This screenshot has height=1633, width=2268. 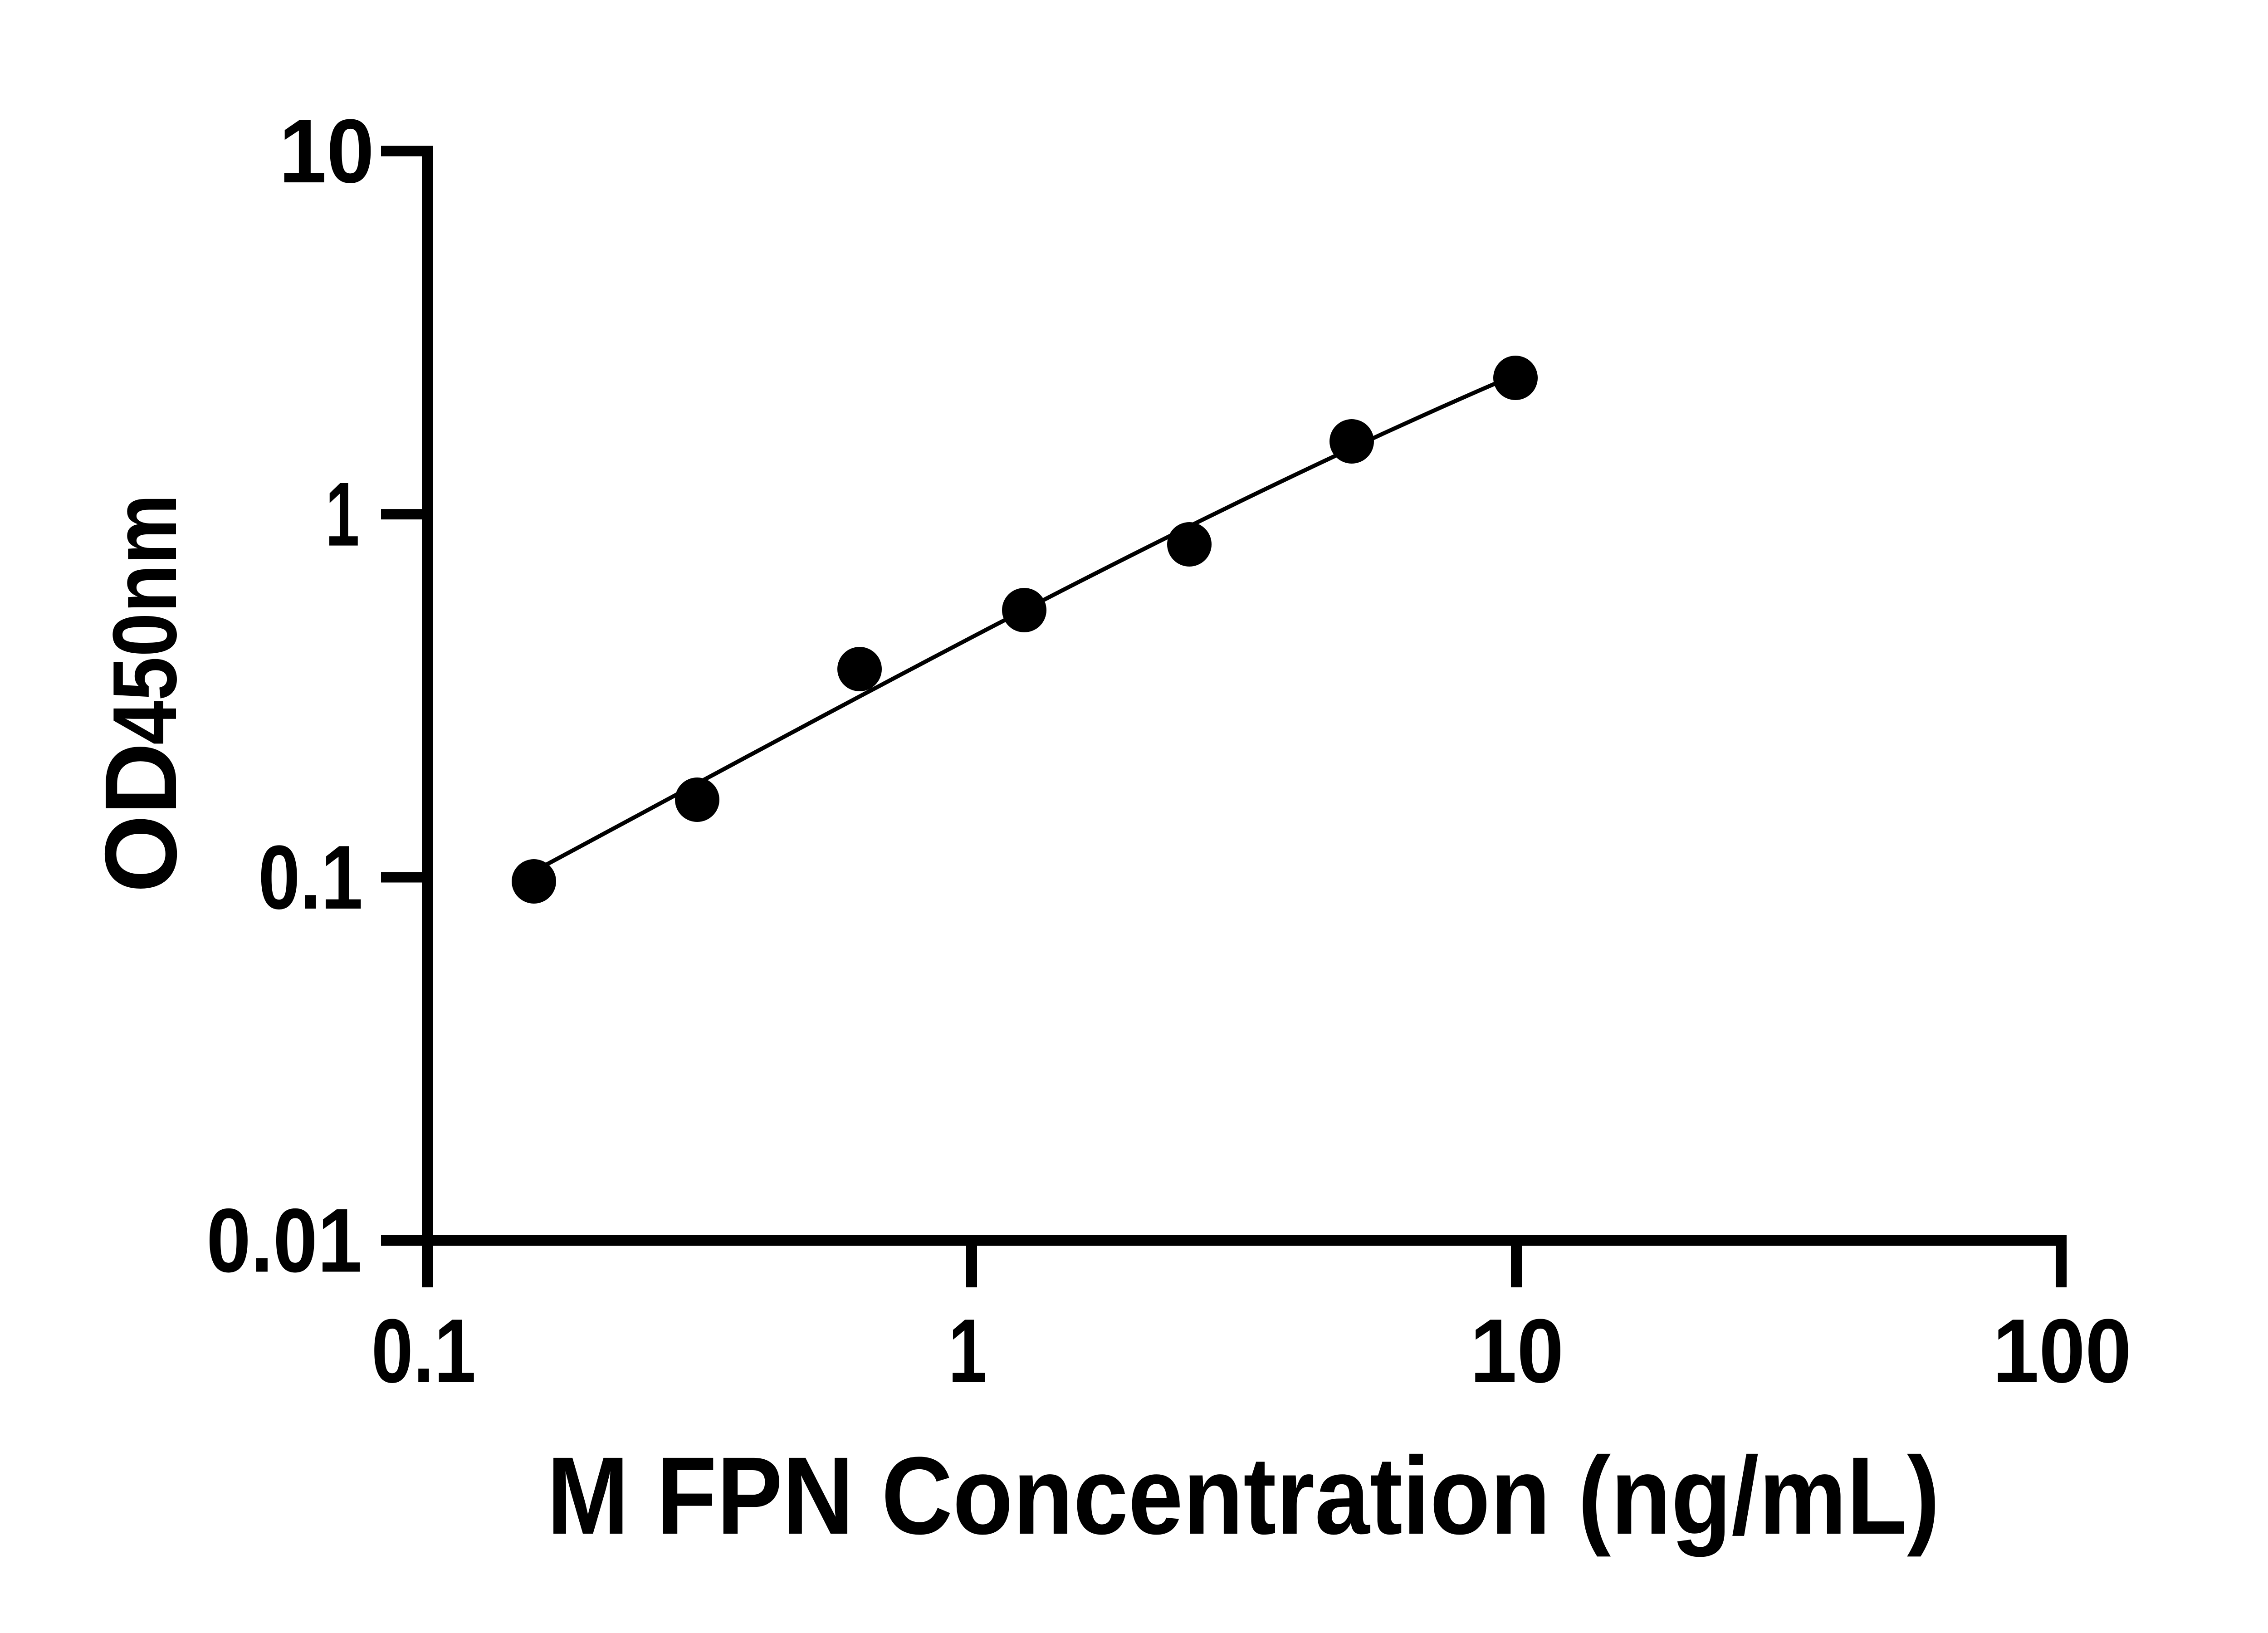 What do you see at coordinates (2062, 1351) in the screenshot?
I see `svg-text: 100` at bounding box center [2062, 1351].